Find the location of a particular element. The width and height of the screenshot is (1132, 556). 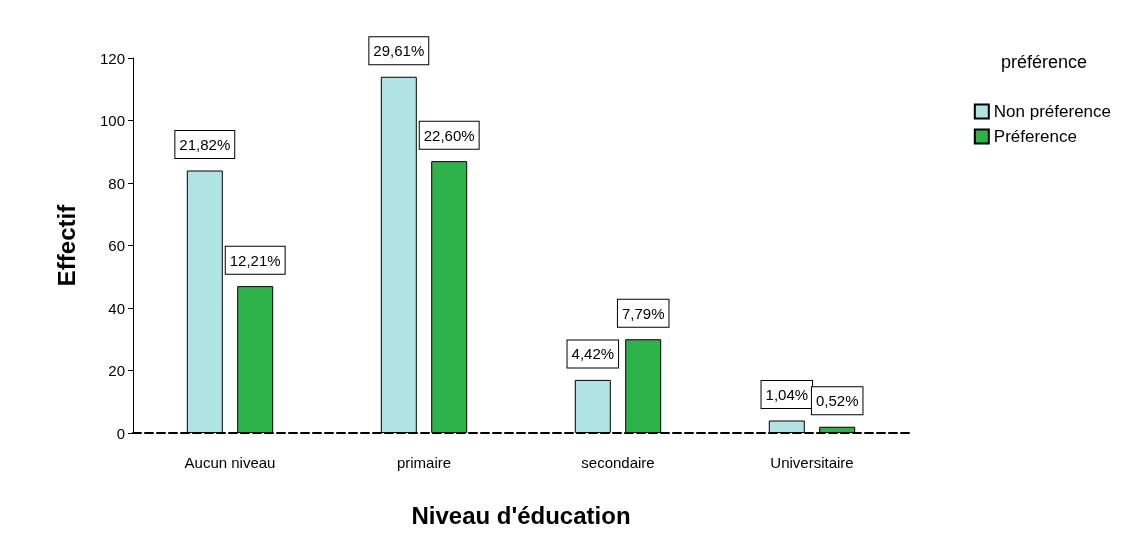

y-tick-label: 80 is located at coordinates (116, 183).